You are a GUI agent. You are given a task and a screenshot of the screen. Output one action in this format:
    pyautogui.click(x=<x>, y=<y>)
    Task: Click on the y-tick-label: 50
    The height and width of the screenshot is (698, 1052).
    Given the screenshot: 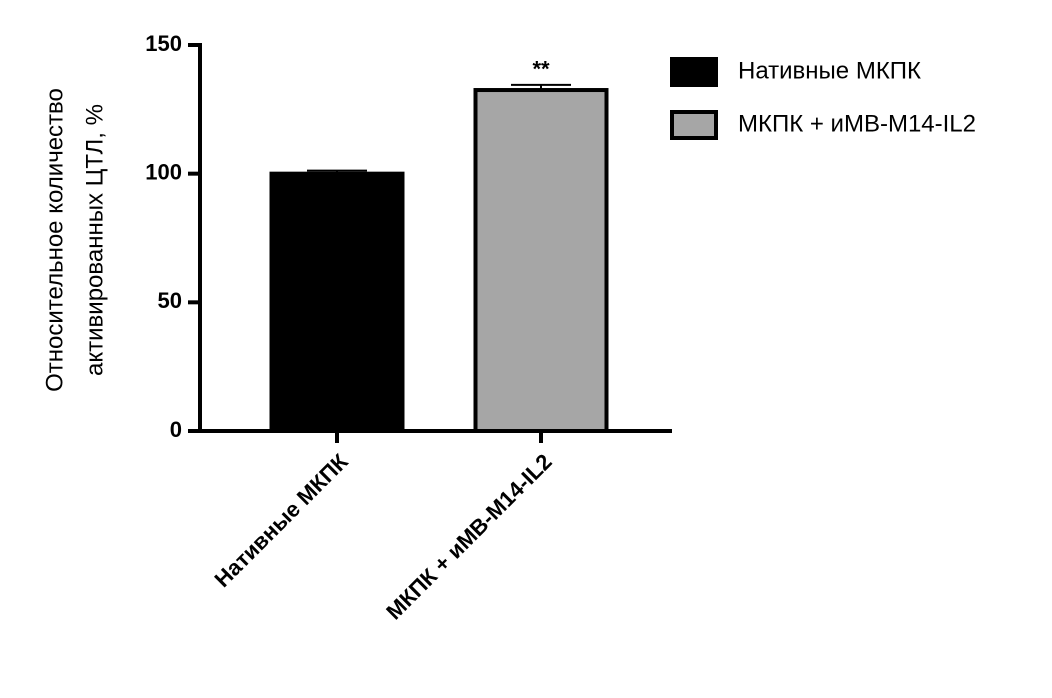 What is the action you would take?
    pyautogui.click(x=170, y=300)
    